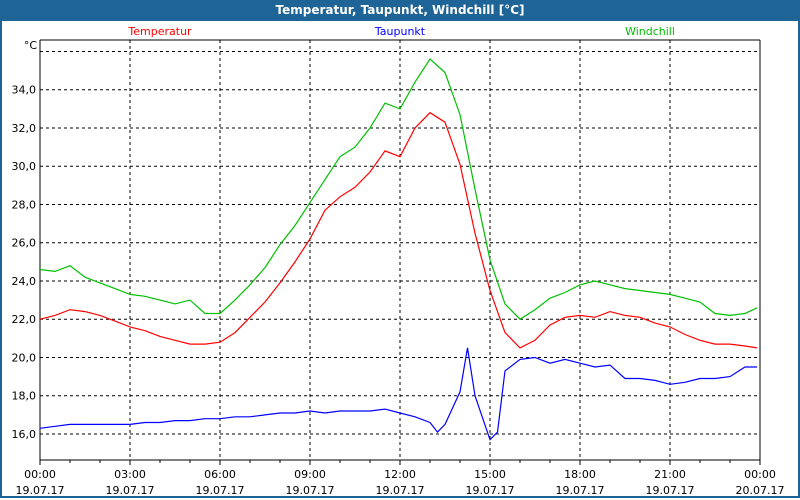 This screenshot has width=800, height=500. I want to click on x-tick-time: 03:00, so click(130, 474).